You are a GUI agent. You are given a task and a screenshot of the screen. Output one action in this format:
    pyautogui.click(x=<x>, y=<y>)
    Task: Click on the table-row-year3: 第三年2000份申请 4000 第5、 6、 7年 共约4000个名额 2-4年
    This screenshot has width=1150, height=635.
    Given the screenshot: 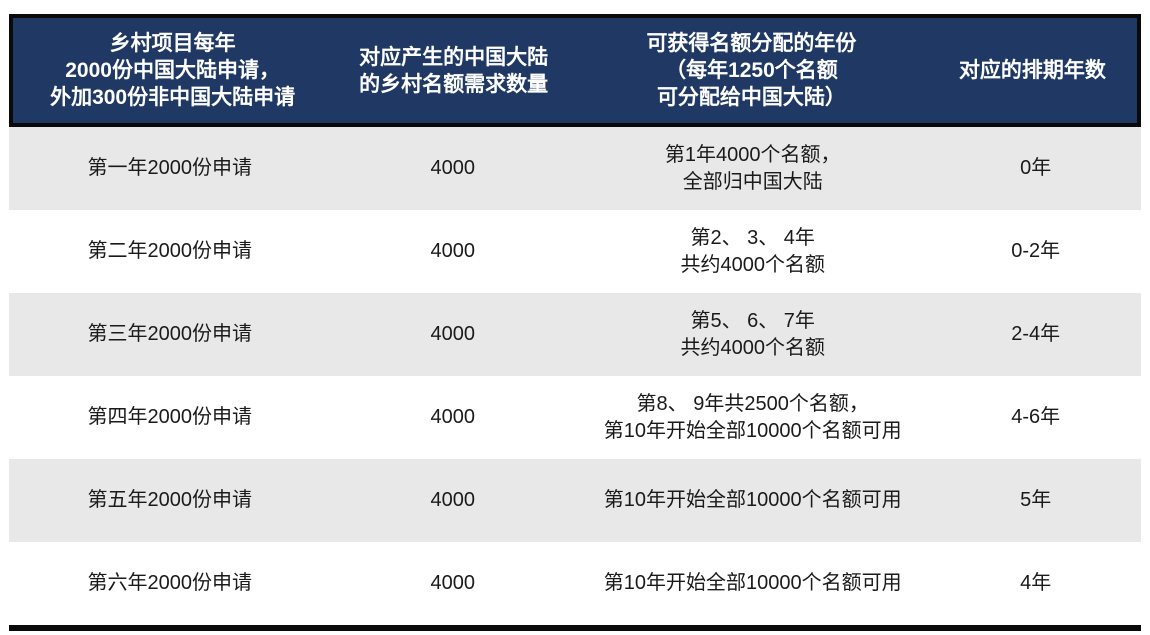 What is the action you would take?
    pyautogui.click(x=575, y=334)
    